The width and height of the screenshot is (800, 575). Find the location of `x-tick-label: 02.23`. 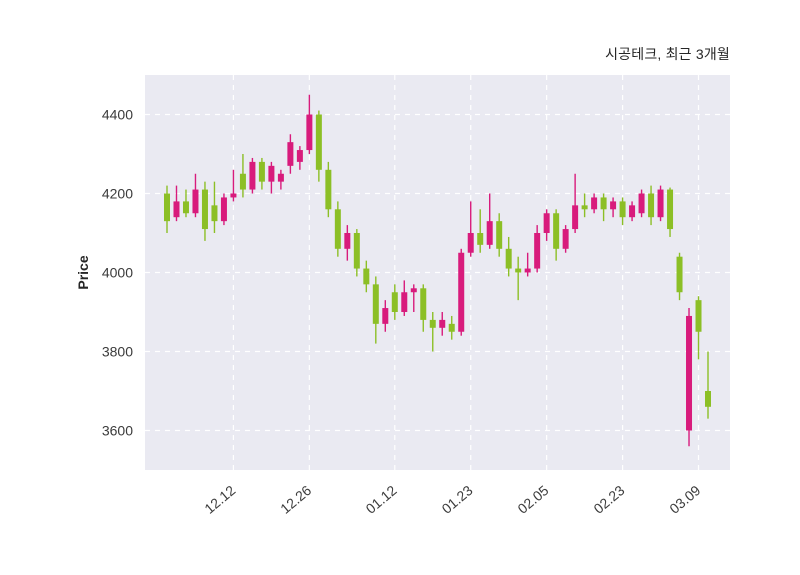

x-tick-label: 02.23 is located at coordinates (608, 499).